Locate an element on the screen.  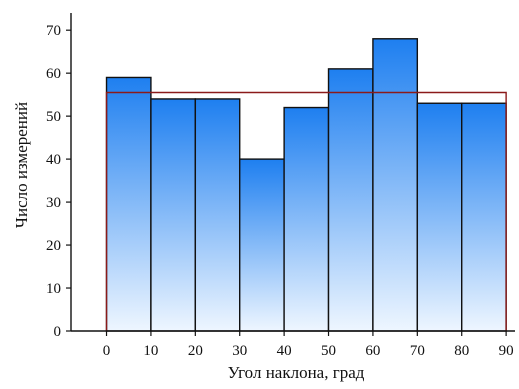
y-tick-label: 30 is located at coordinates (53, 203).